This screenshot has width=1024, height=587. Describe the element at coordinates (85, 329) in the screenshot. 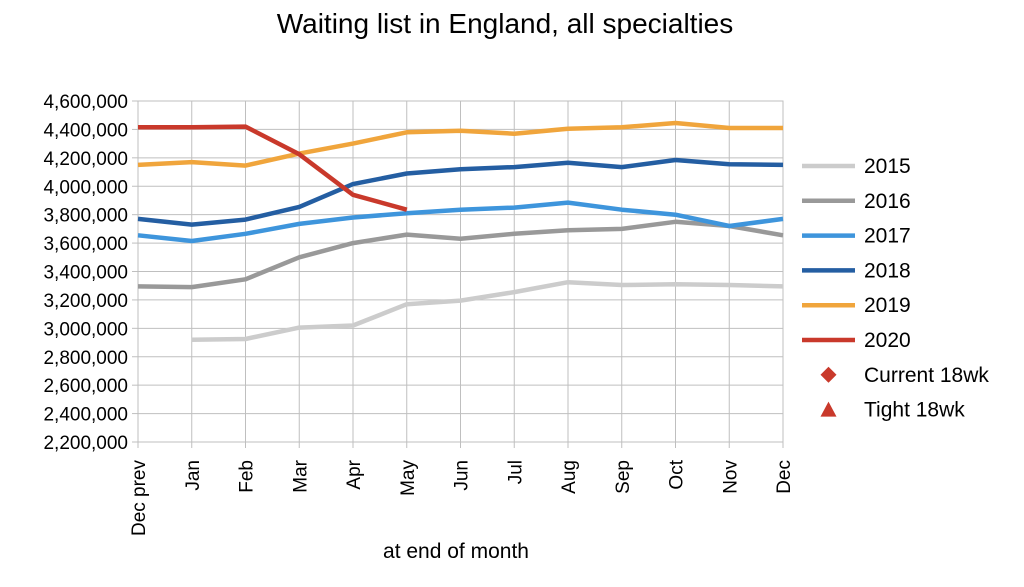

I see `y-tick-label: 3,000,000` at that location.